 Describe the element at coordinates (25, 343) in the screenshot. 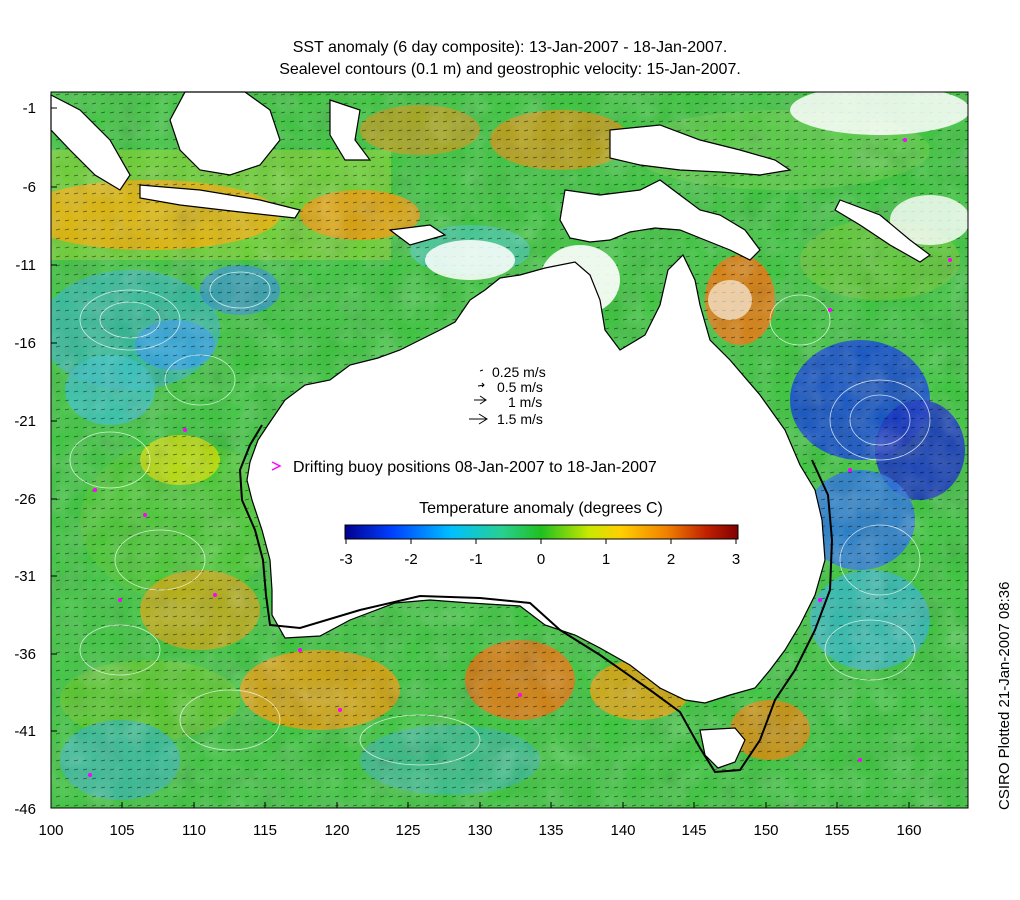

I see `y-tick-label: -16` at that location.